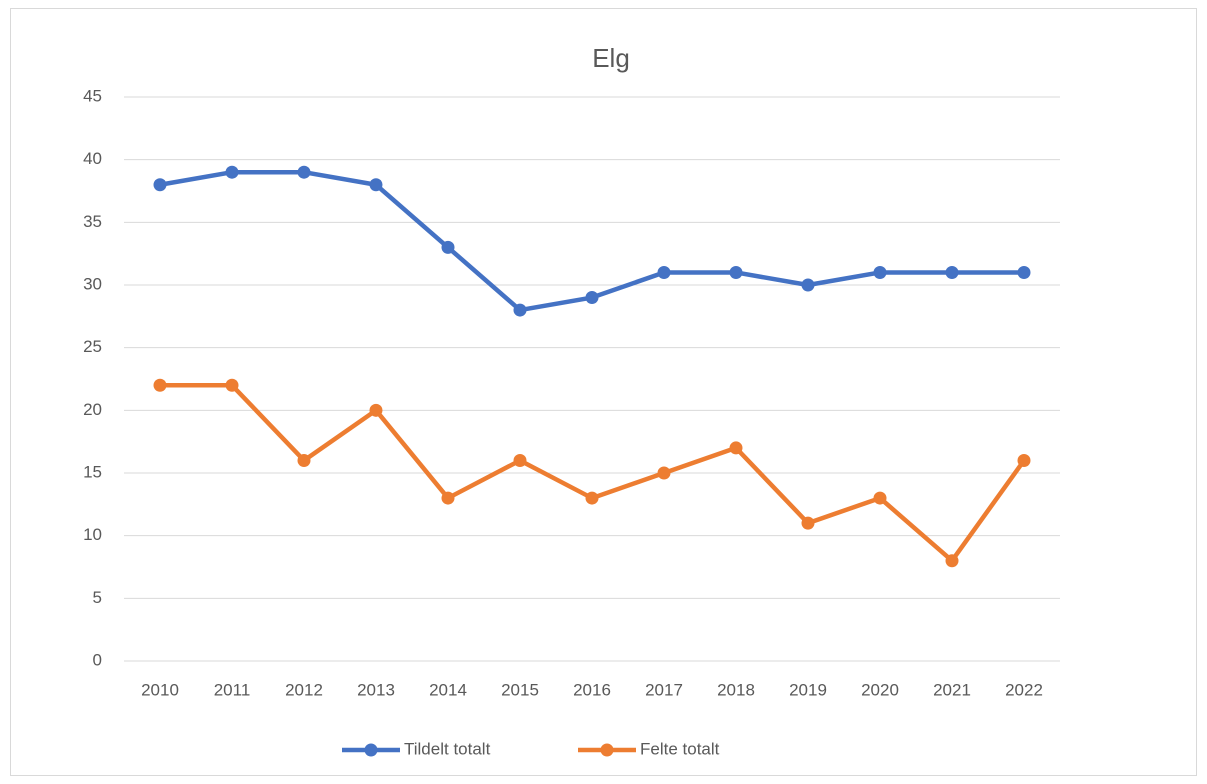 Image resolution: width=1207 pixels, height=784 pixels. What do you see at coordinates (160, 689) in the screenshot?
I see `x-tick-label: 2010` at bounding box center [160, 689].